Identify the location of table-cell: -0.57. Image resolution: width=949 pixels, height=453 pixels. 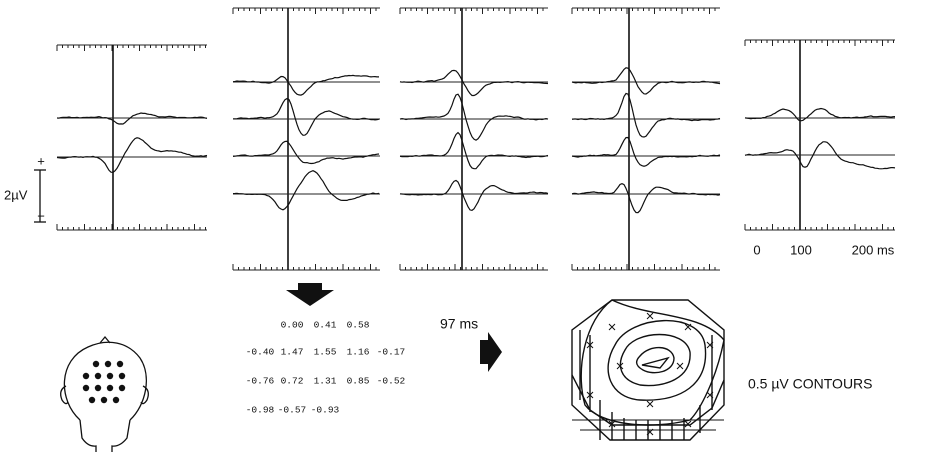
(292, 410).